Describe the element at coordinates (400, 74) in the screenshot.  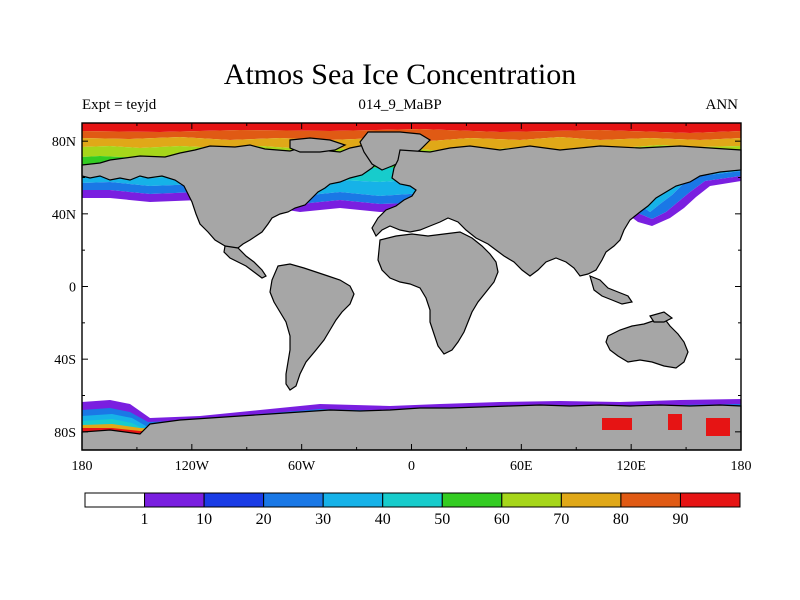
I see `map-title: Atmos Sea Ice Concentration` at that location.